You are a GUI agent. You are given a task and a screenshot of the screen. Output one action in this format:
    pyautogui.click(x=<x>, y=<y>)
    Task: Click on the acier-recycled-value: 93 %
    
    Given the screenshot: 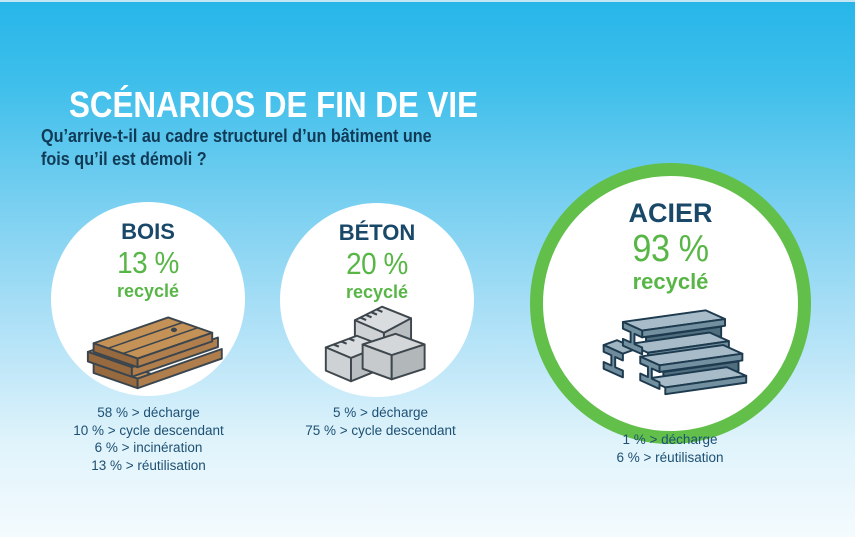 What is the action you would take?
    pyautogui.click(x=670, y=249)
    